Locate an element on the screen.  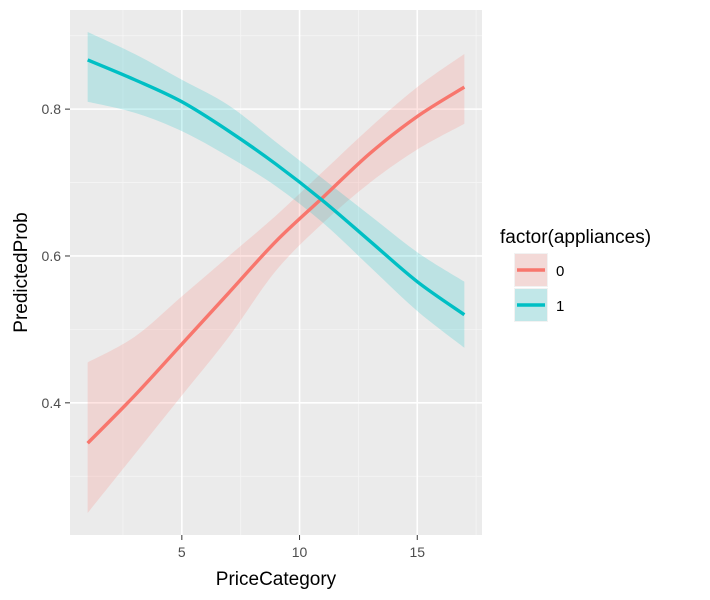
x-axis-ticks: 5 10 15 is located at coordinates (301, 547).